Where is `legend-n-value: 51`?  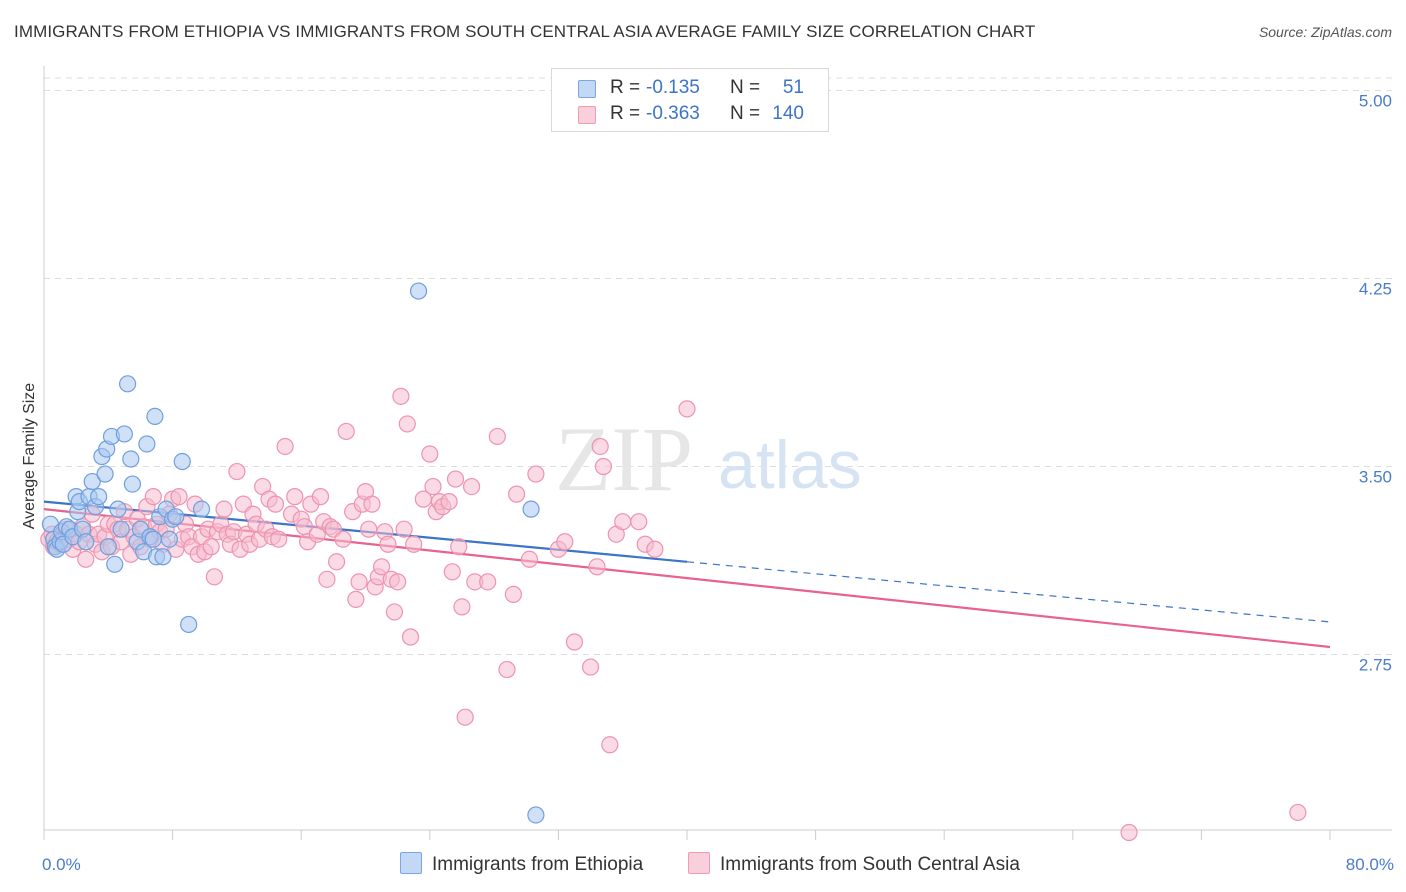
legend-n-value: 51 is located at coordinates (793, 87).